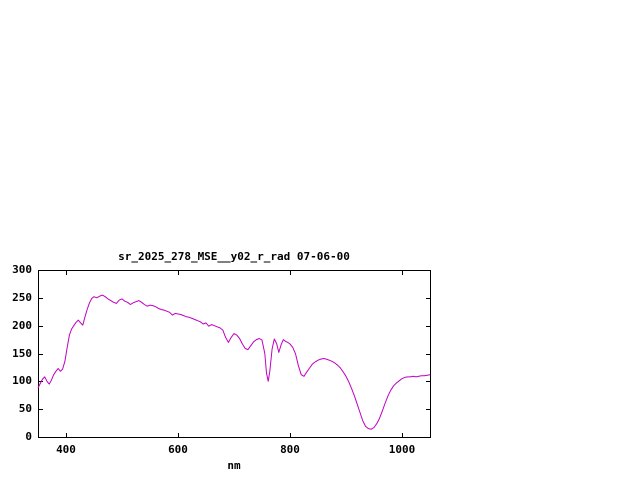 This screenshot has width=640, height=480. Describe the element at coordinates (22, 353) in the screenshot. I see `y-tick-label: 150` at that location.